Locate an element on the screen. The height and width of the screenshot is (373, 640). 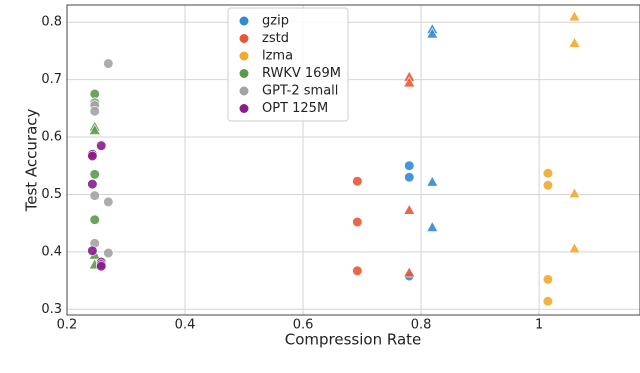
y-tick-label: 0.3 is located at coordinates (51, 309).